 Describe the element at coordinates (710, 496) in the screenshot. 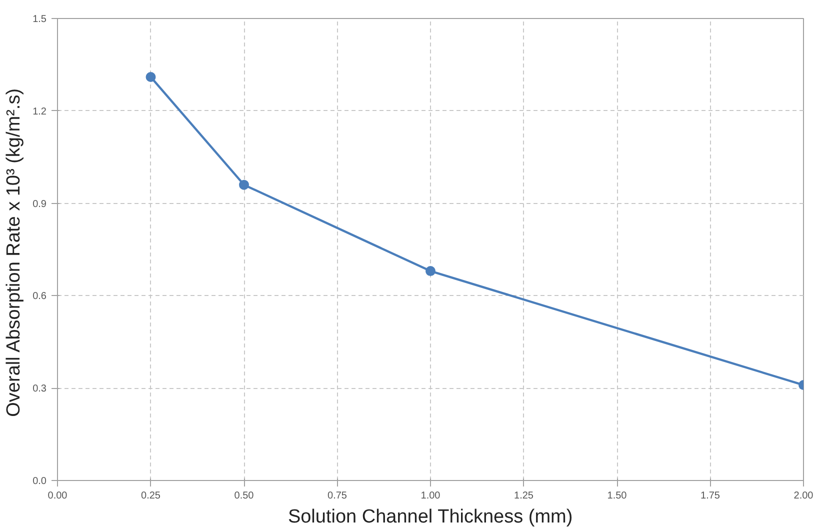

I see `x-tick-label: 1.75` at that location.